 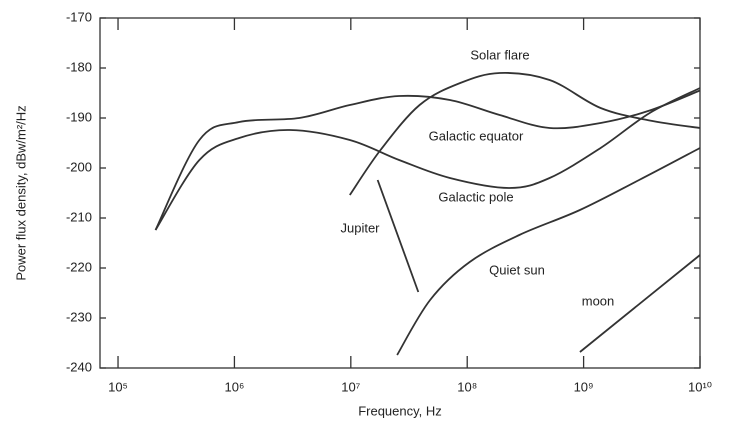 What do you see at coordinates (79, 166) in the screenshot?
I see `y-tick-label: -200` at bounding box center [79, 166].